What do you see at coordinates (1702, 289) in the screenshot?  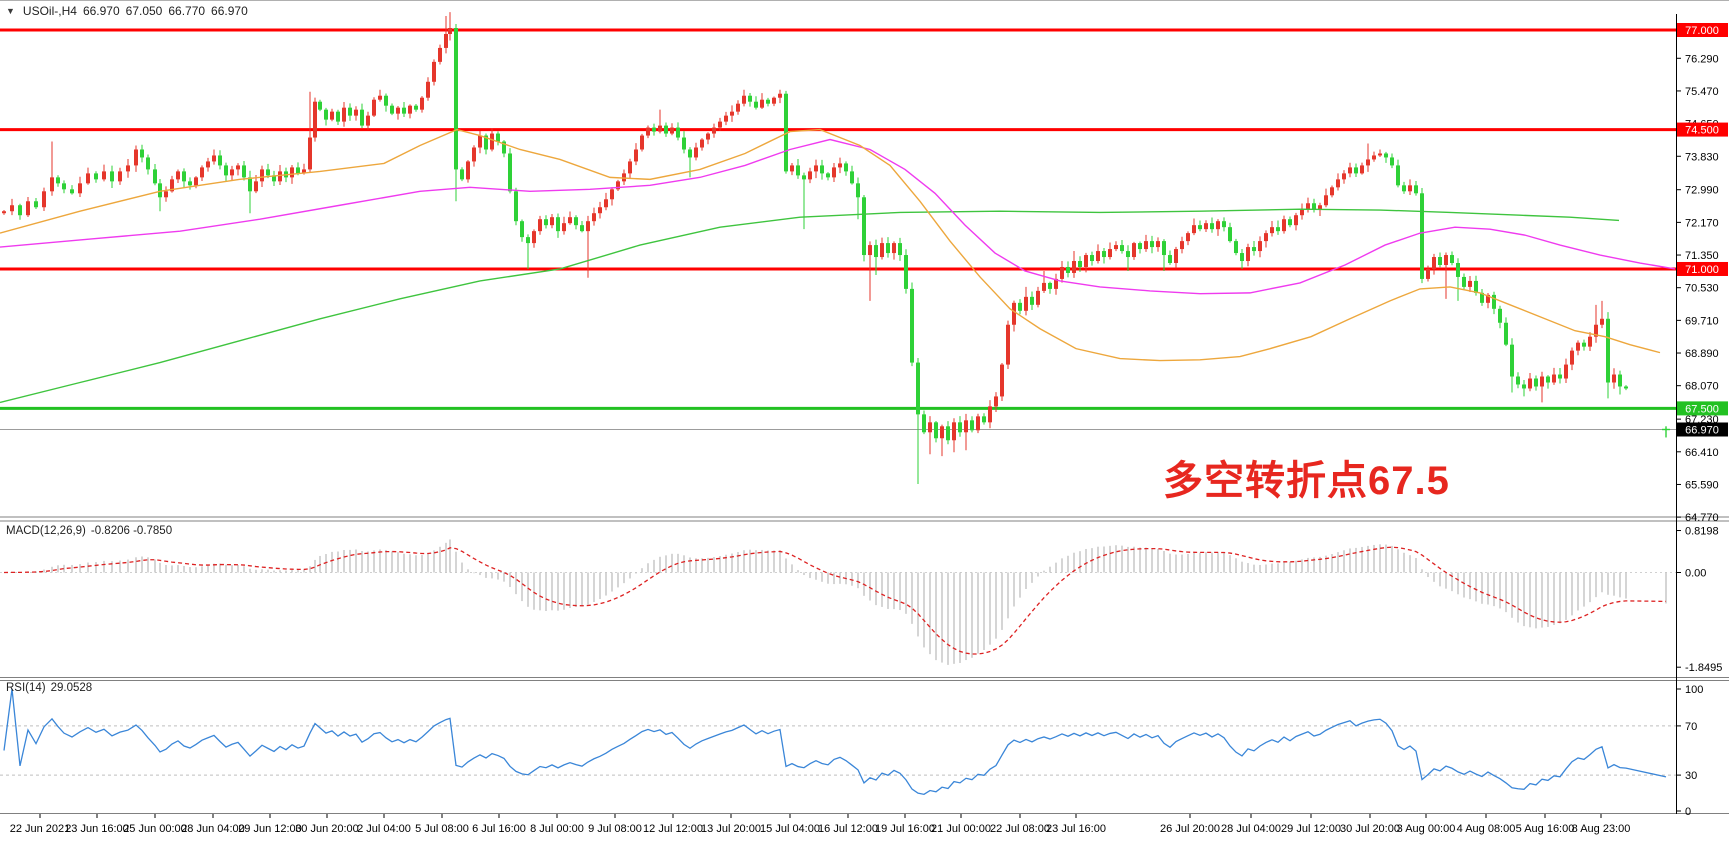 I see `svg-text: 70.530` at bounding box center [1702, 289].